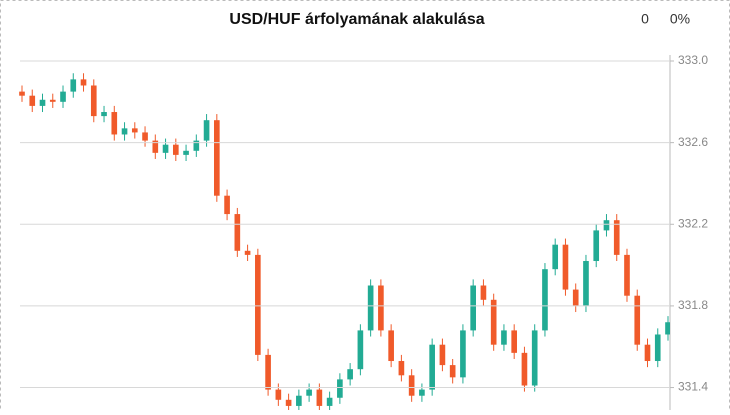  I want to click on y-tick-label: 332.2, so click(693, 223).